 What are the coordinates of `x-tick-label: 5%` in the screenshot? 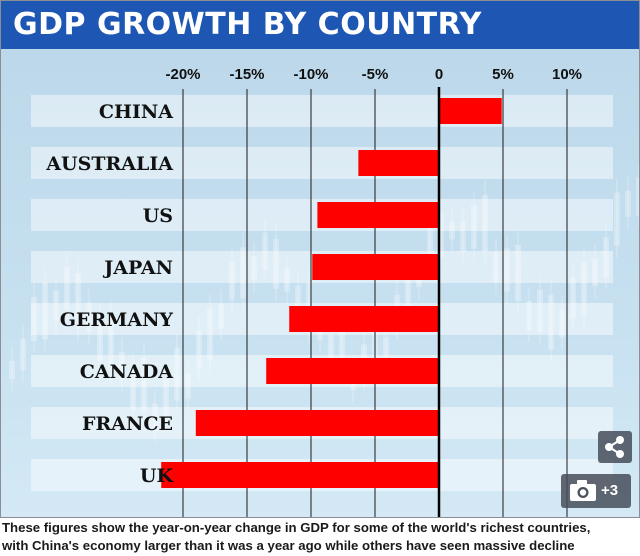 It's located at (503, 74).